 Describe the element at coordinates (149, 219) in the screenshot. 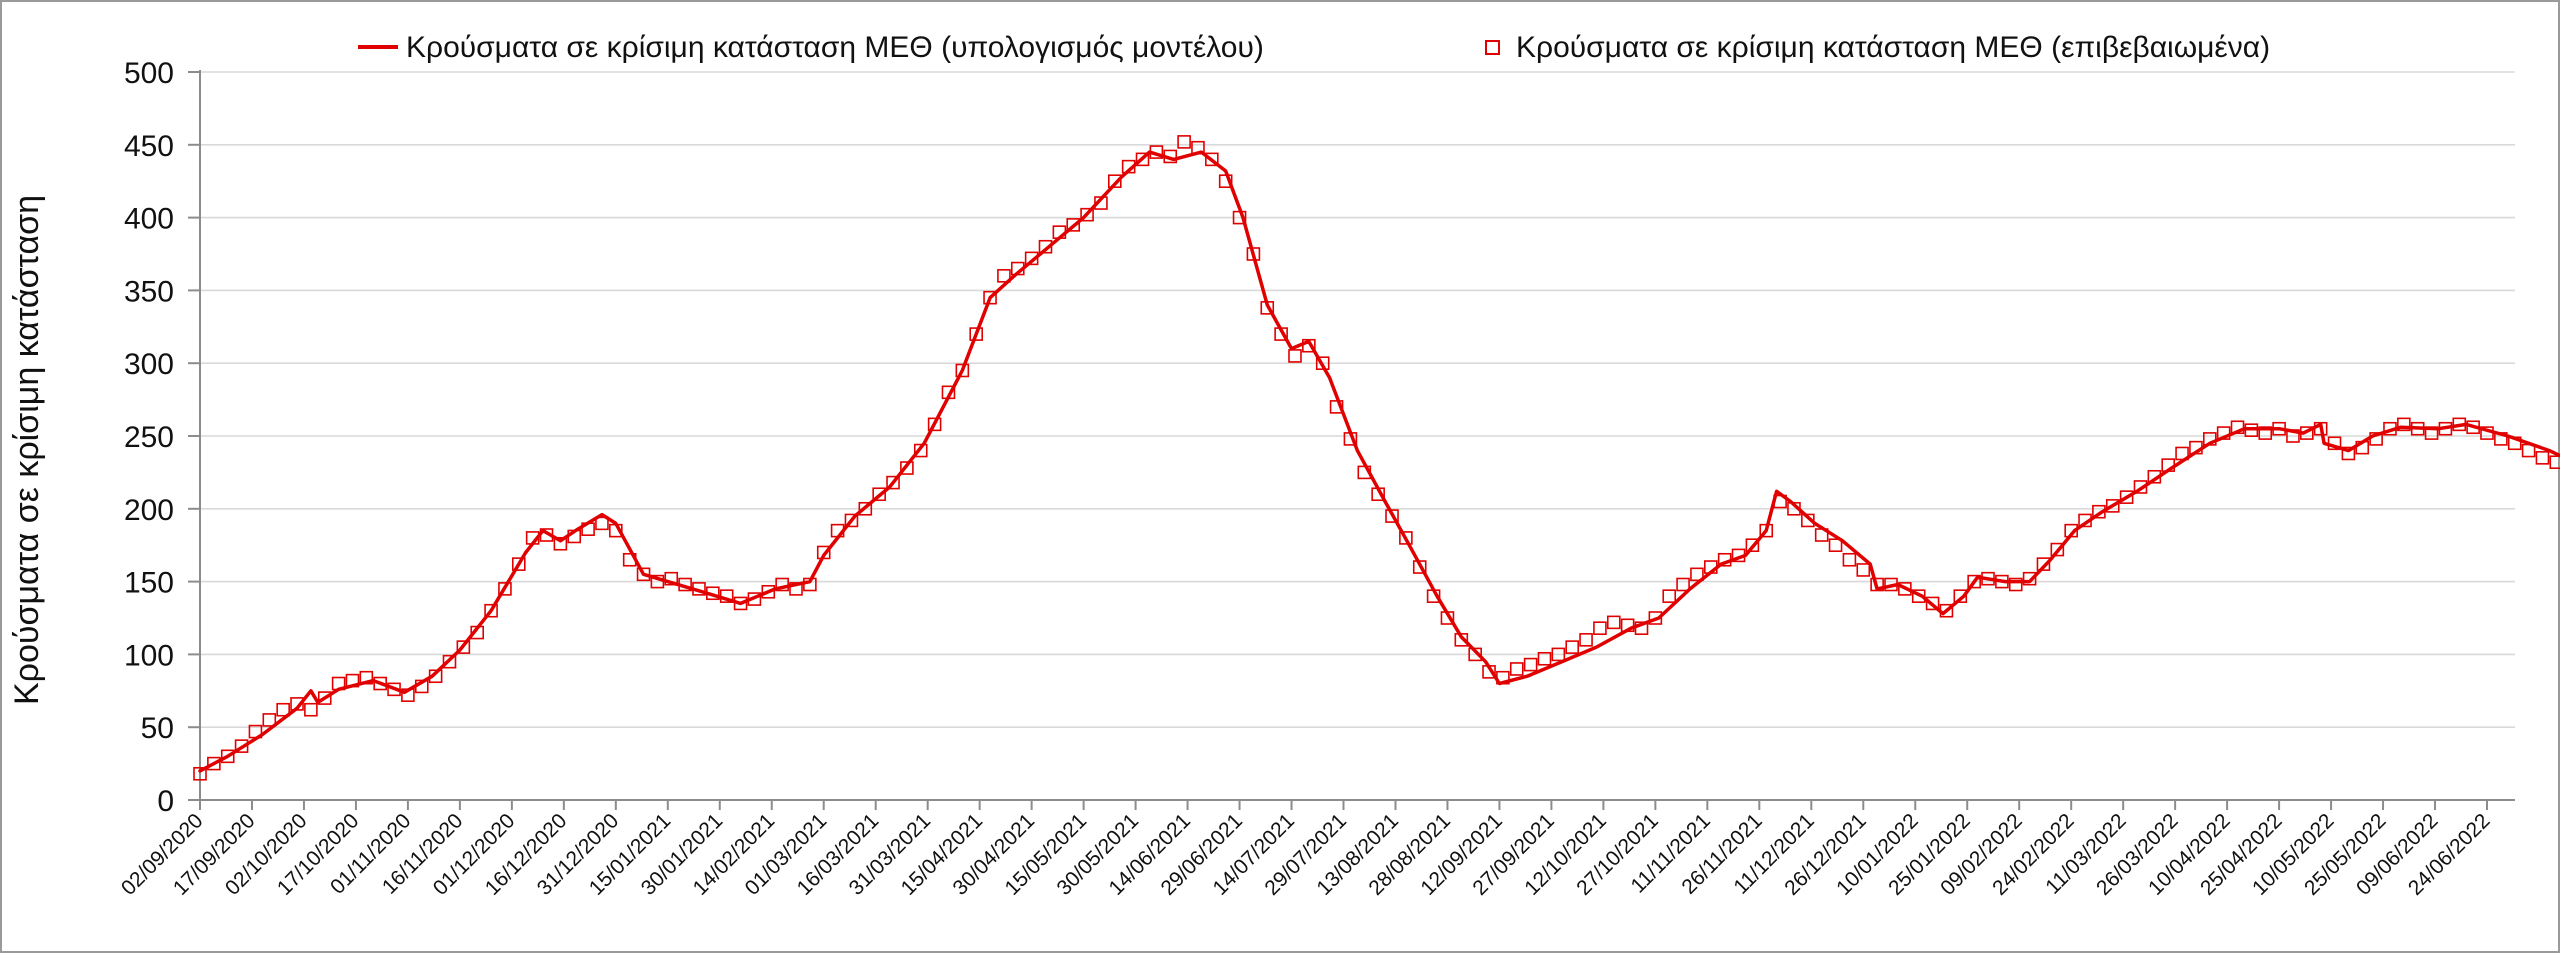

I see `y-tick-label: 400` at that location.